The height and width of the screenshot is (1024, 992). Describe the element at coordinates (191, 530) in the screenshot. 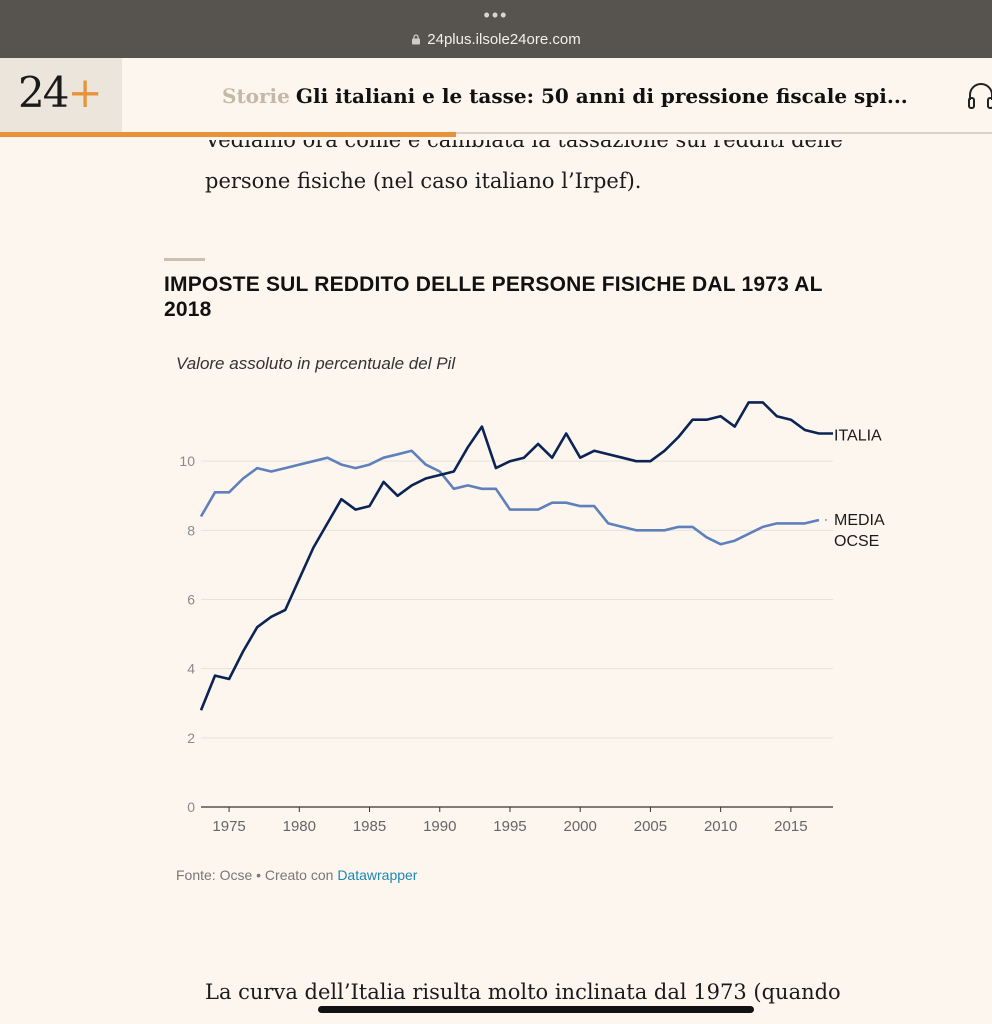

I see `y-tick-label: 8` at that location.